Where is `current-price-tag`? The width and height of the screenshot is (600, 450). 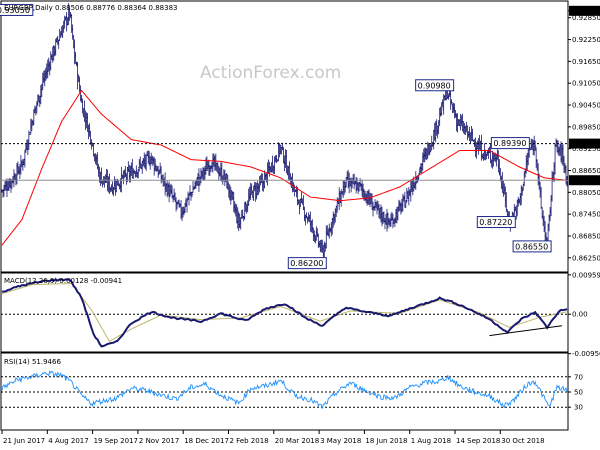 current-price-tag is located at coordinates (584, 180).